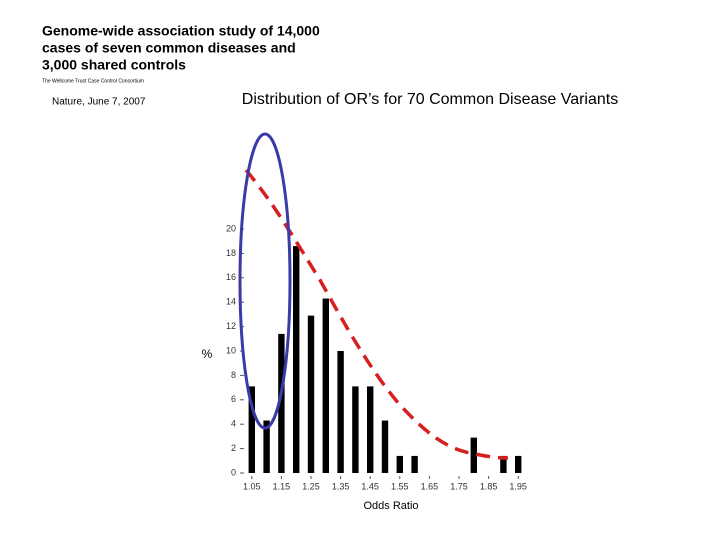 This screenshot has width=720, height=540. I want to click on x-tick-label: 1.25, so click(311, 486).